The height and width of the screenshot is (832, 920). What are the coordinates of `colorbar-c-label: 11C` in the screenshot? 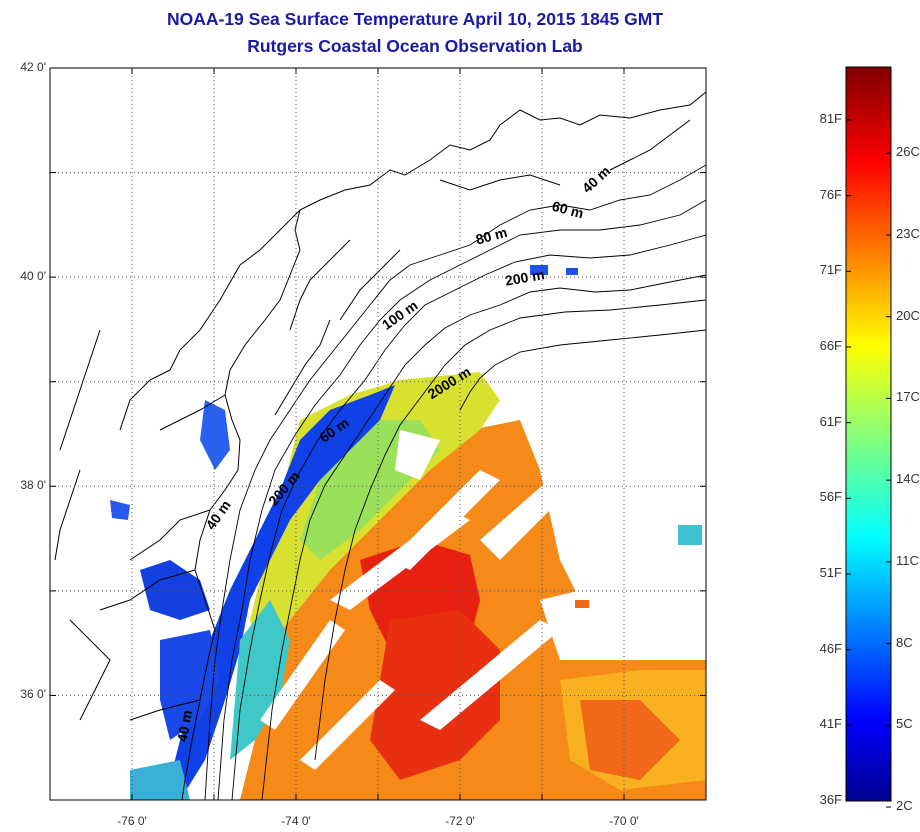 It's located at (907, 560).